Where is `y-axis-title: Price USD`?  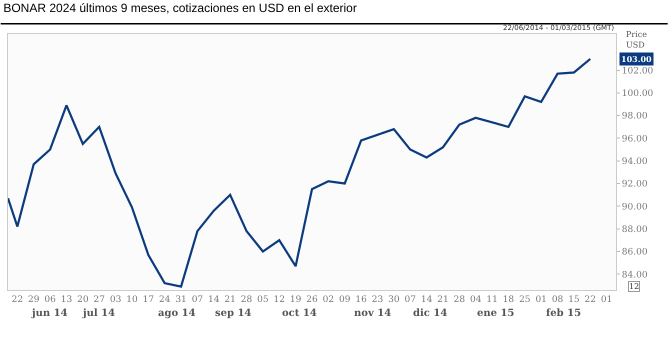 y-axis-title: Price USD is located at coordinates (637, 40).